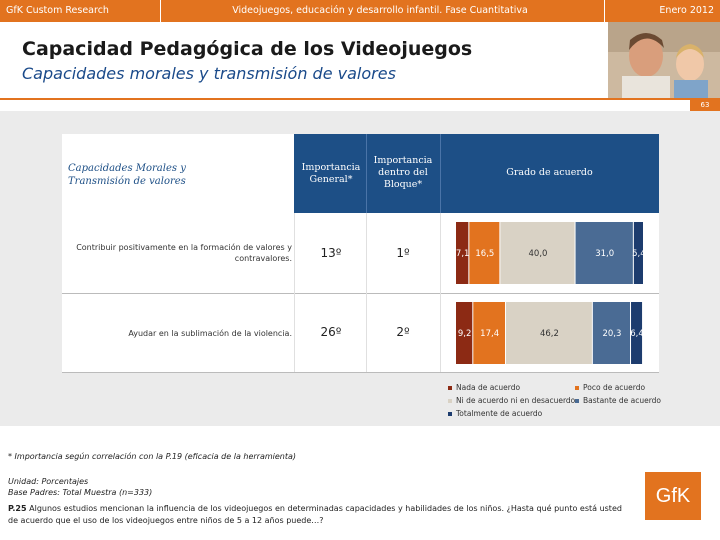 This screenshot has height=540, width=720. I want to click on bar-value-label: 17,4, so click(489, 334).